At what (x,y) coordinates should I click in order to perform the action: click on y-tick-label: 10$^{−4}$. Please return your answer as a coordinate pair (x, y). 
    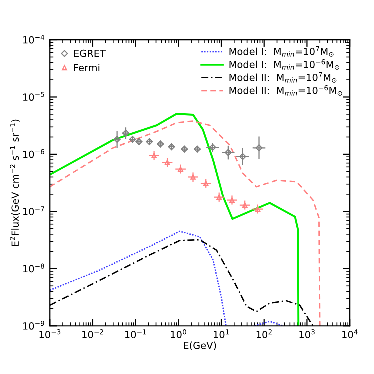
    Looking at the image, I should click on (34, 39).